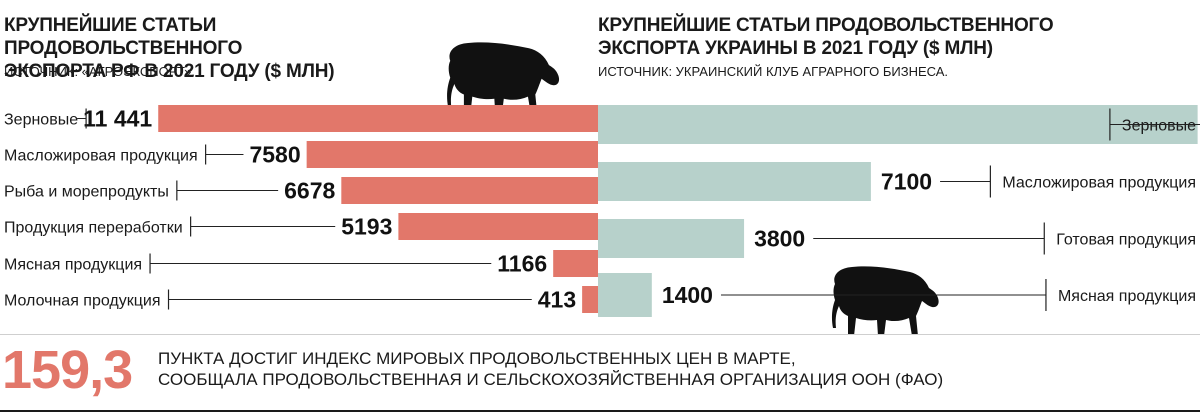  What do you see at coordinates (779, 239) in the screenshot?
I see `ukraine-value-label: 3800` at bounding box center [779, 239].